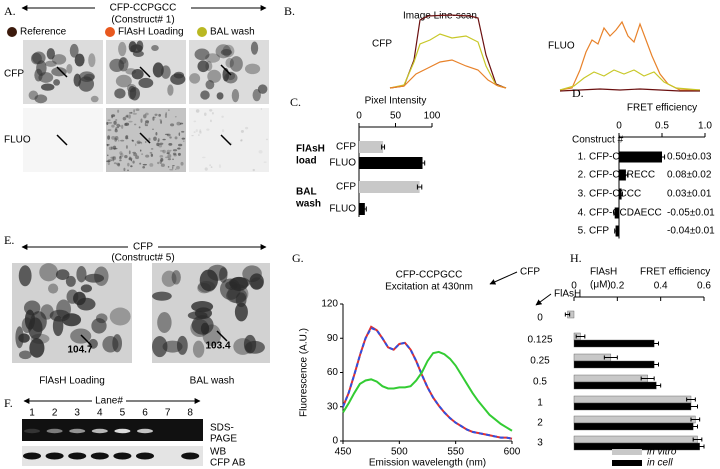 The height and width of the screenshot is (469, 720). Describe the element at coordinates (662, 126) in the screenshot. I see `x-tick-label: 0.5` at that location.